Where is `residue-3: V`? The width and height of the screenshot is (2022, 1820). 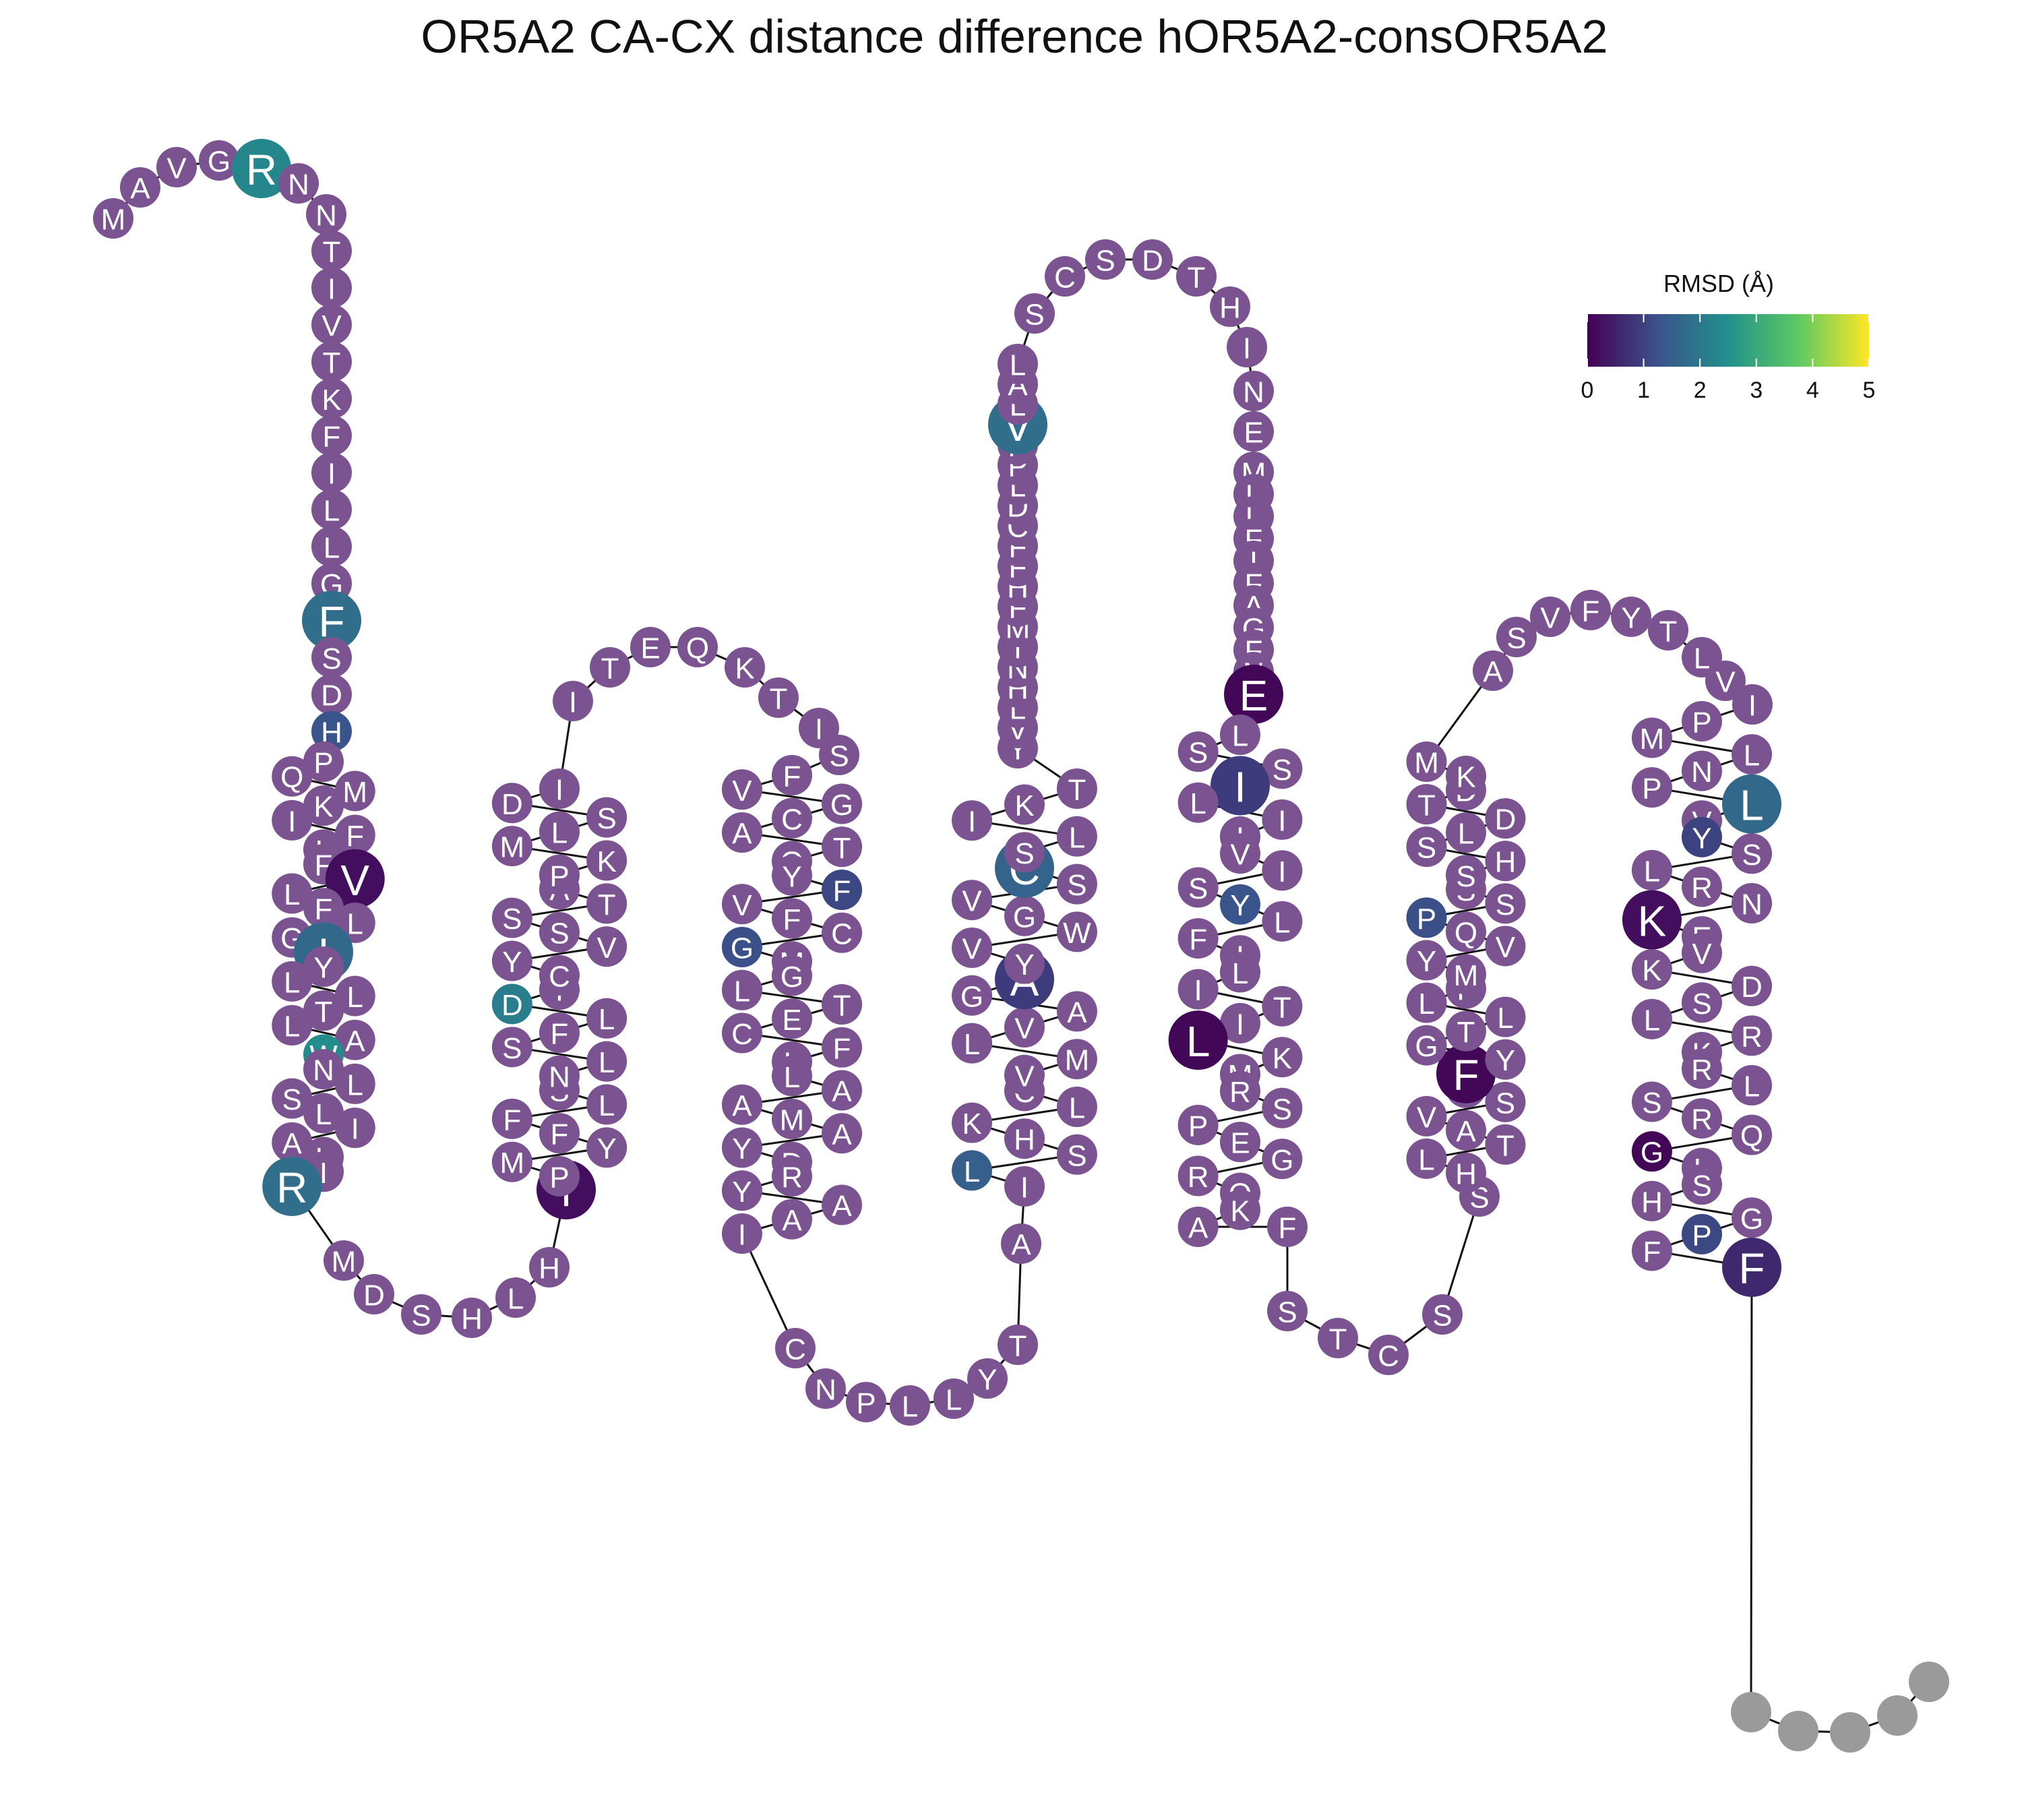
residue-3: V is located at coordinates (176, 167).